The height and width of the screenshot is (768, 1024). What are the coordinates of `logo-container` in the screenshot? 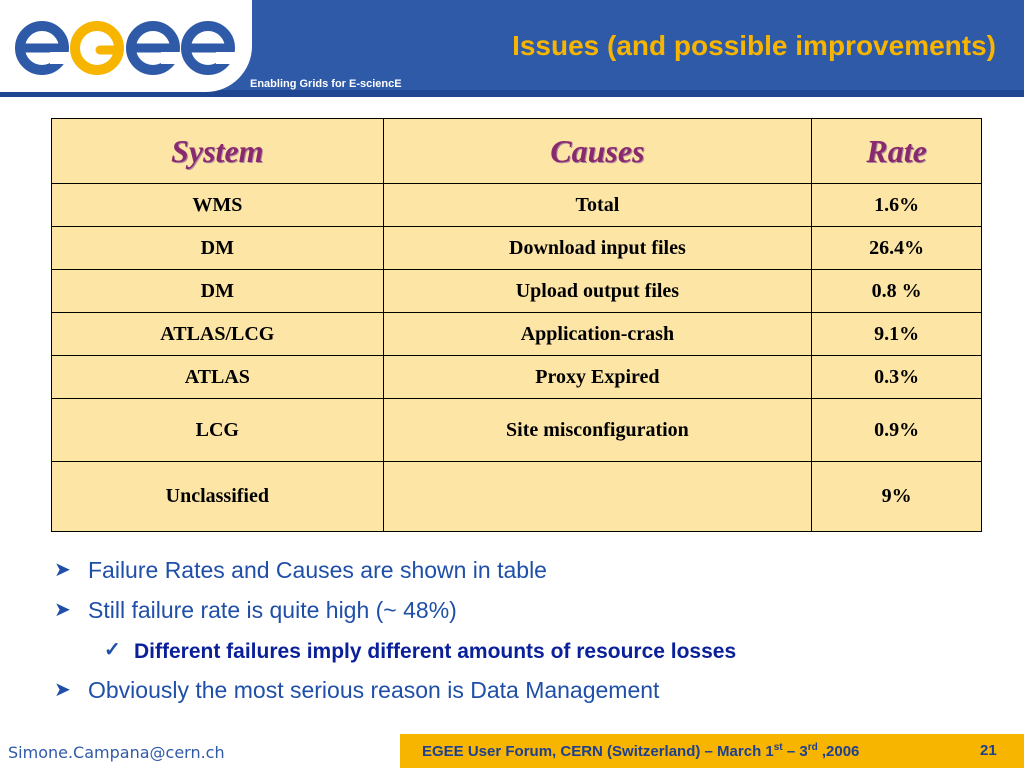 It's located at (126, 46).